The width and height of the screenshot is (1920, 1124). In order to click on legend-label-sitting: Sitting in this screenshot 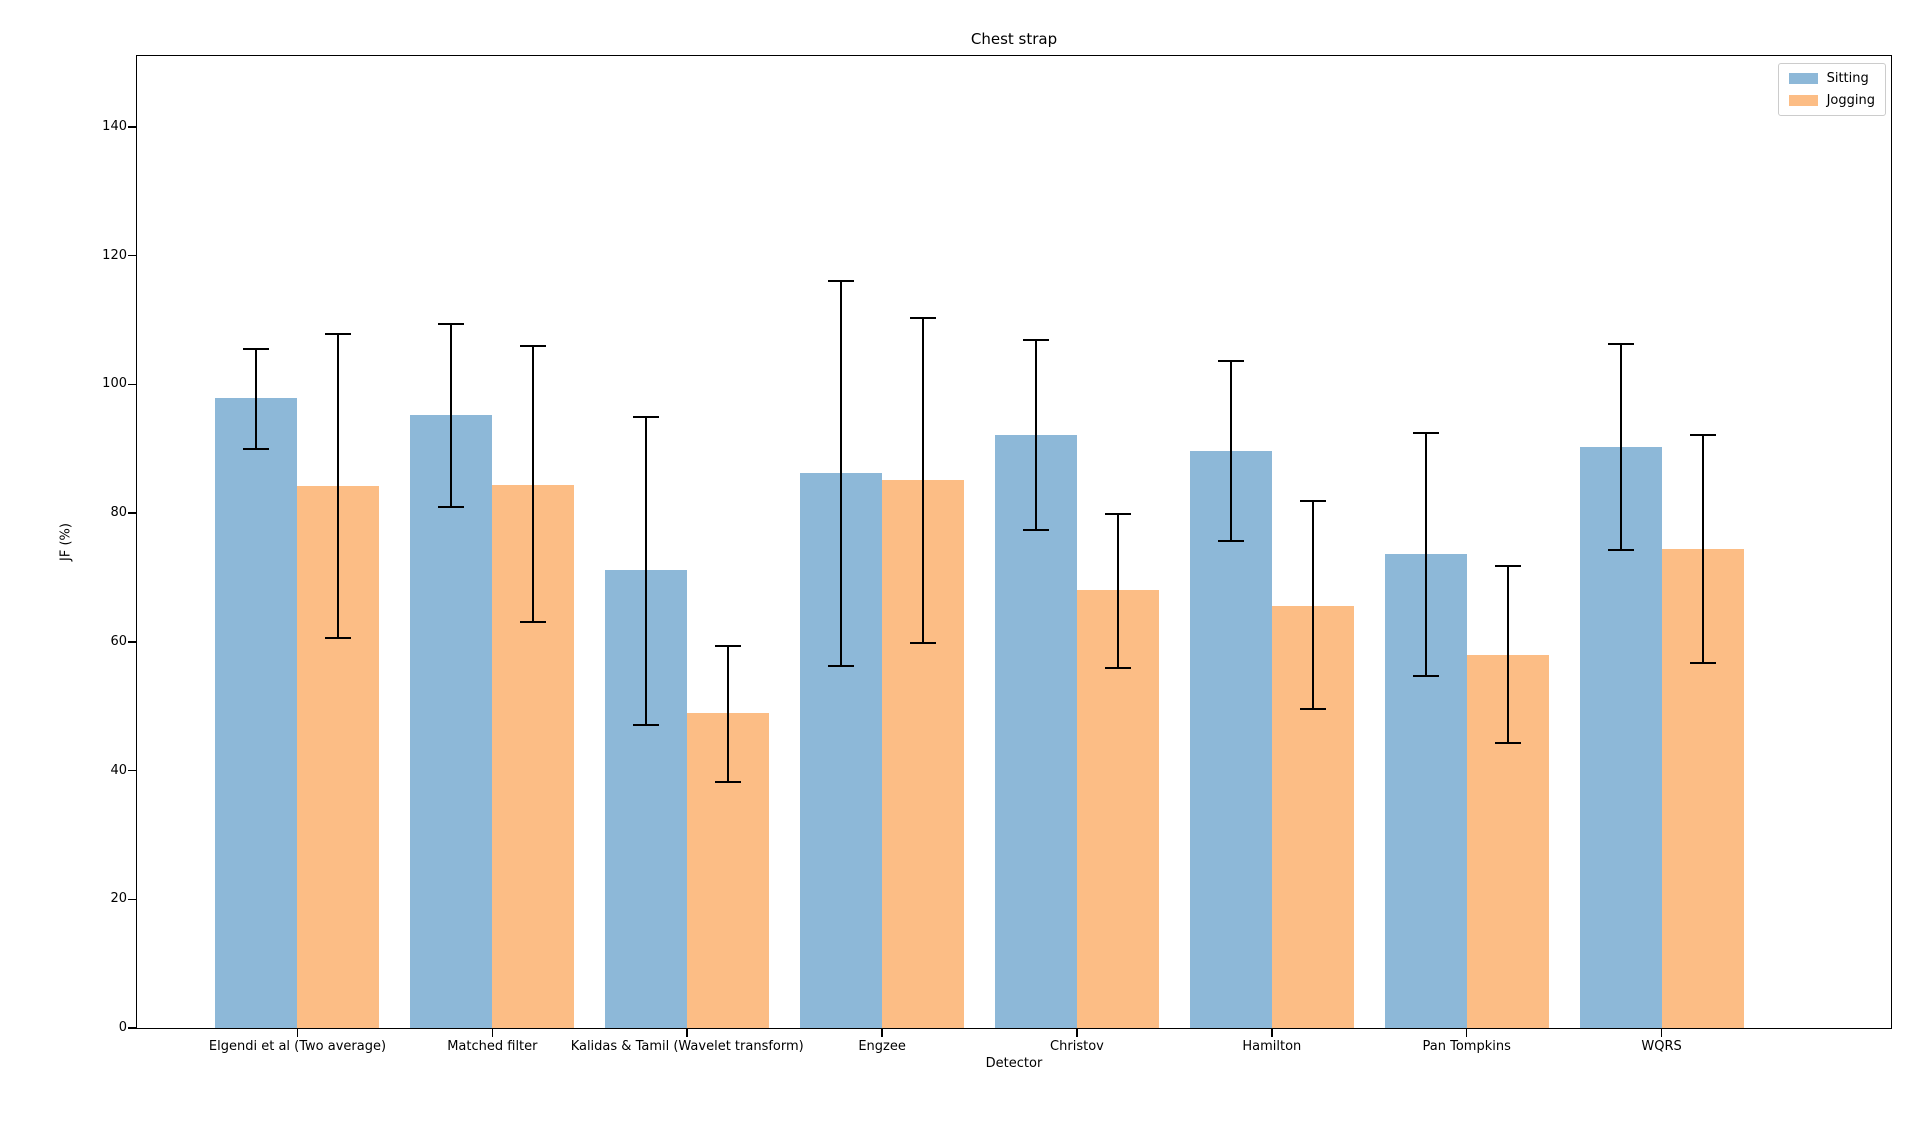, I will do `click(1847, 78)`.